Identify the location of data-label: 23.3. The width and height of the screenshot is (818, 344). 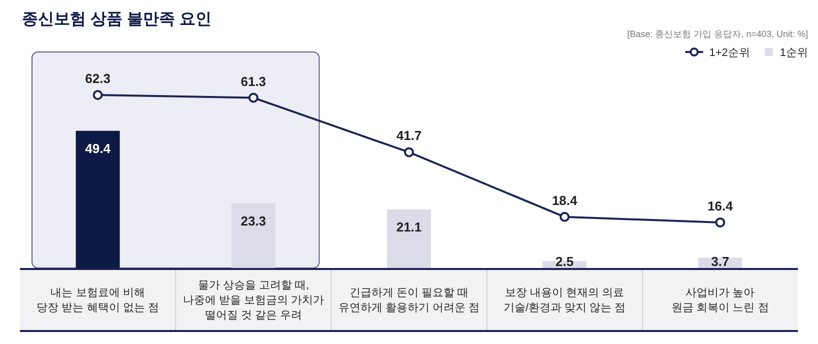
(253, 220).